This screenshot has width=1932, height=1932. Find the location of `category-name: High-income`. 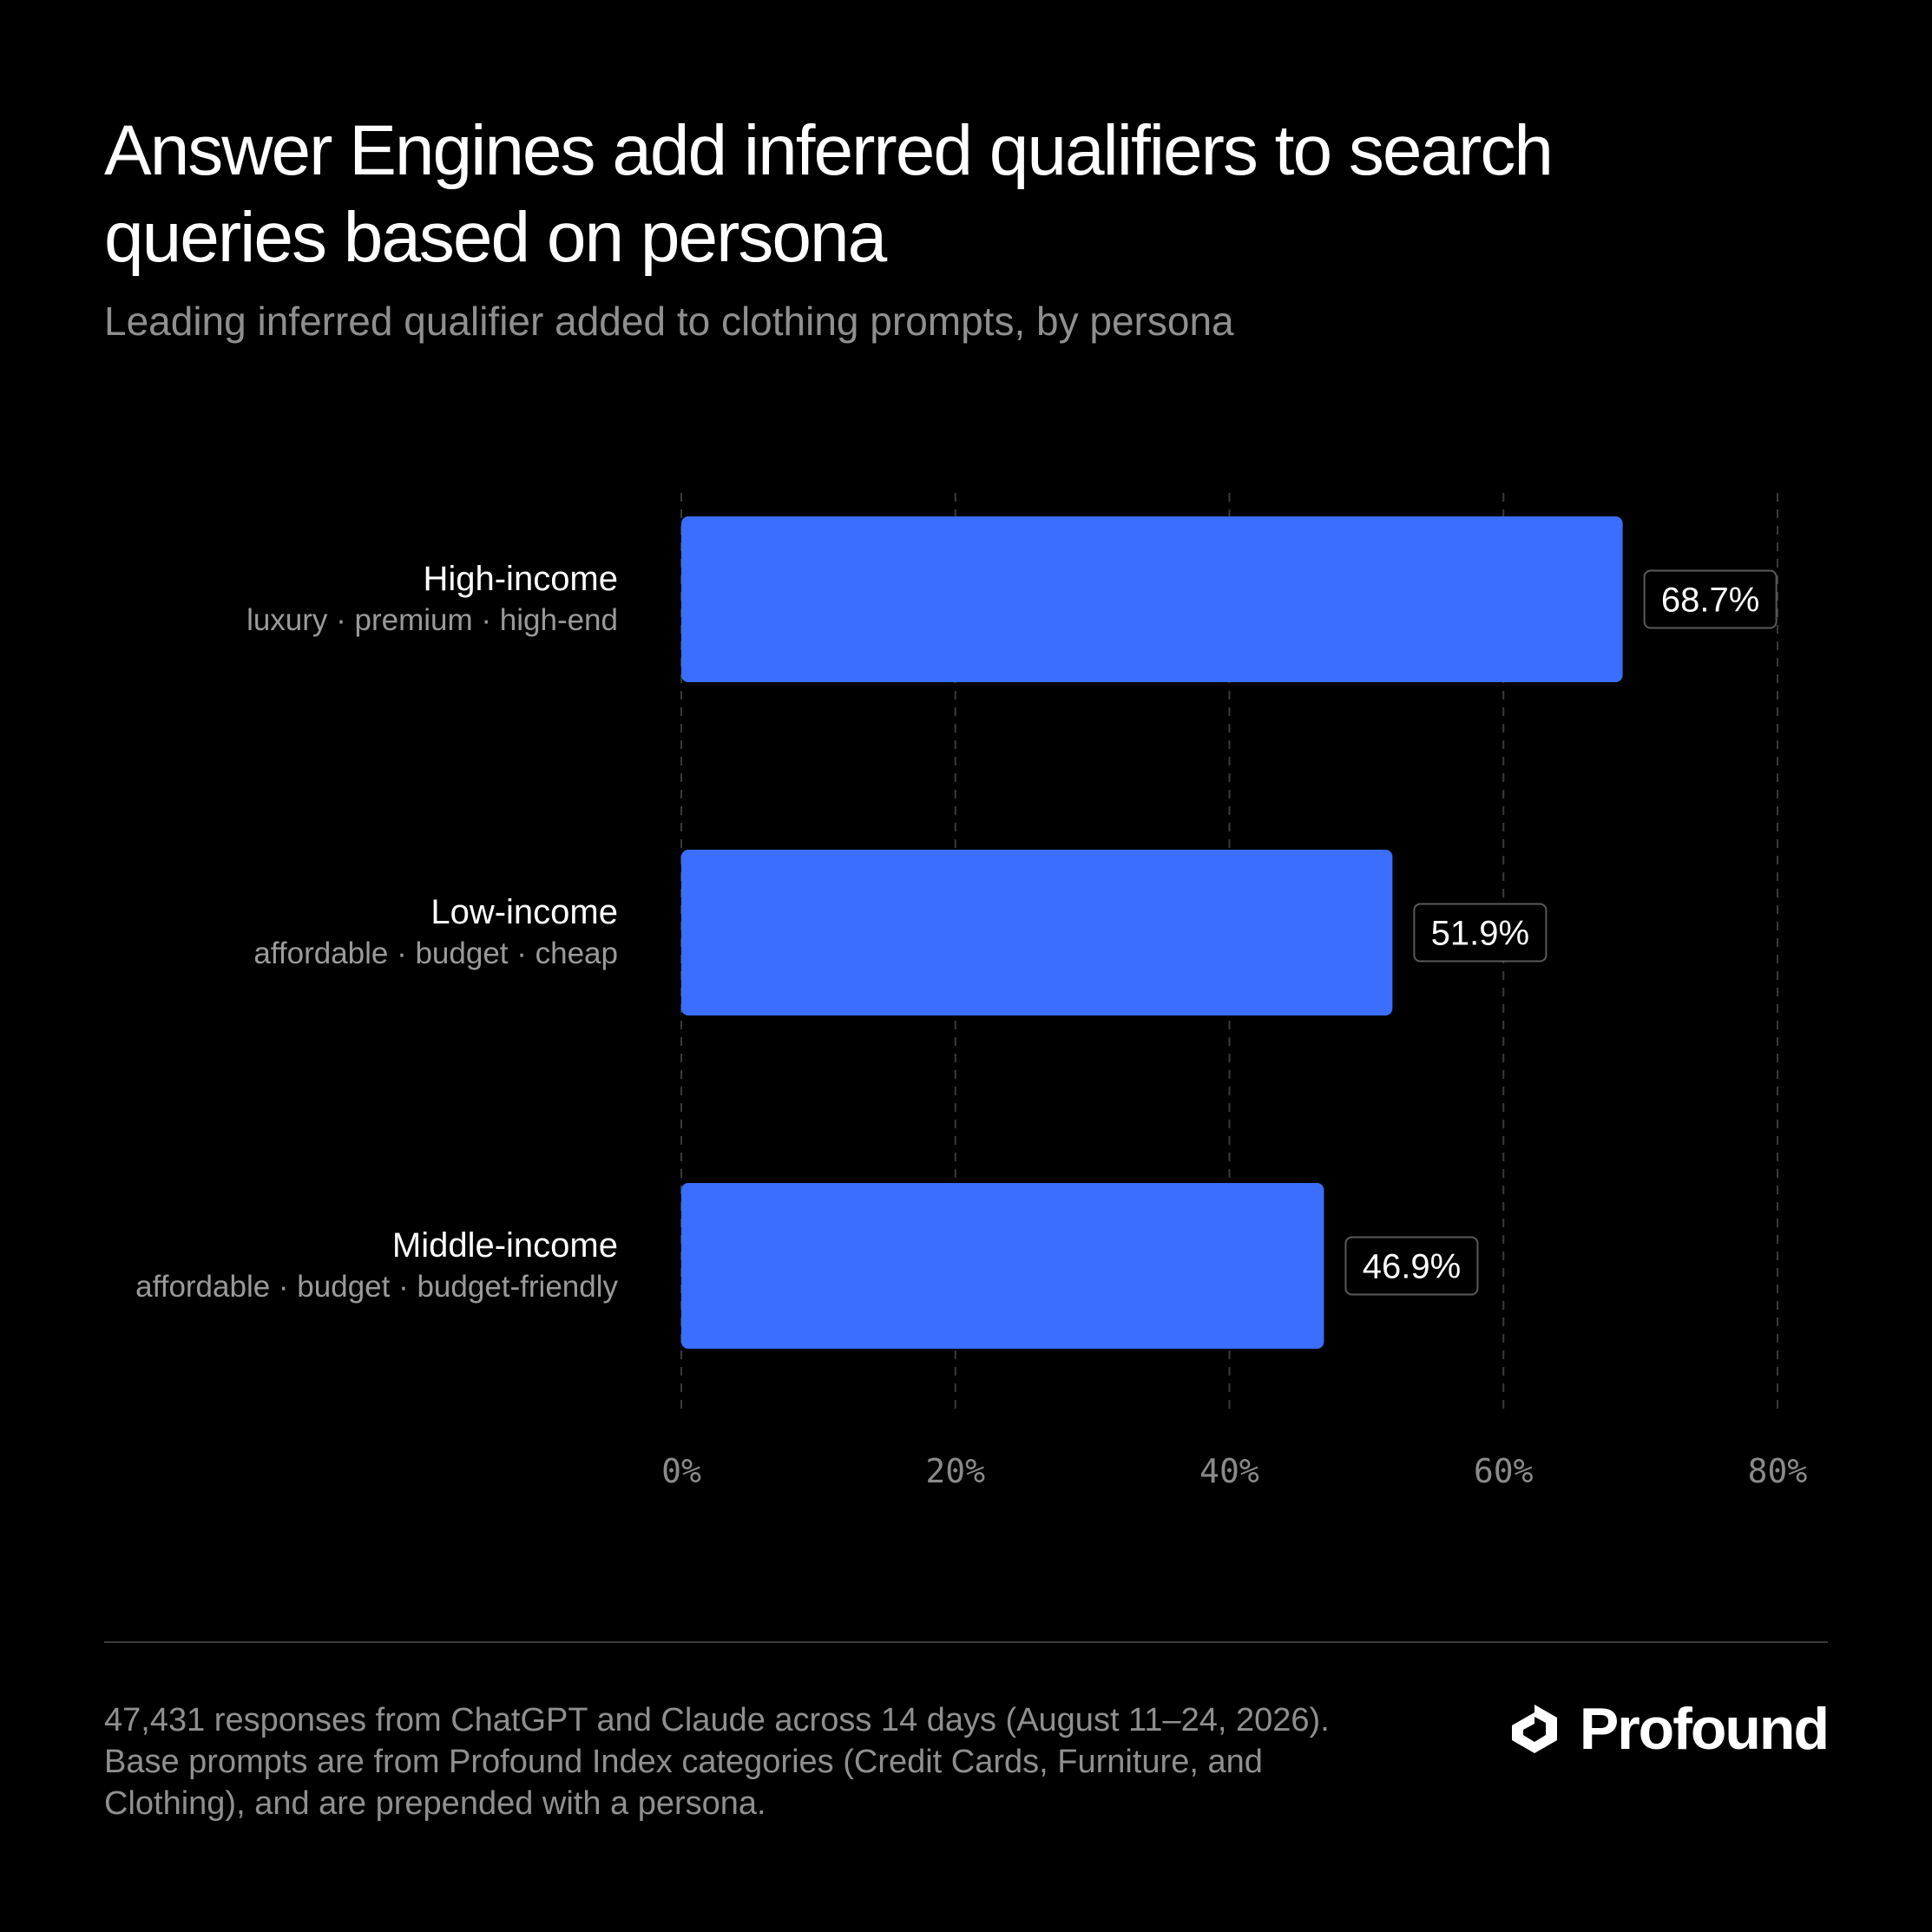

category-name: High-income is located at coordinates (521, 579).